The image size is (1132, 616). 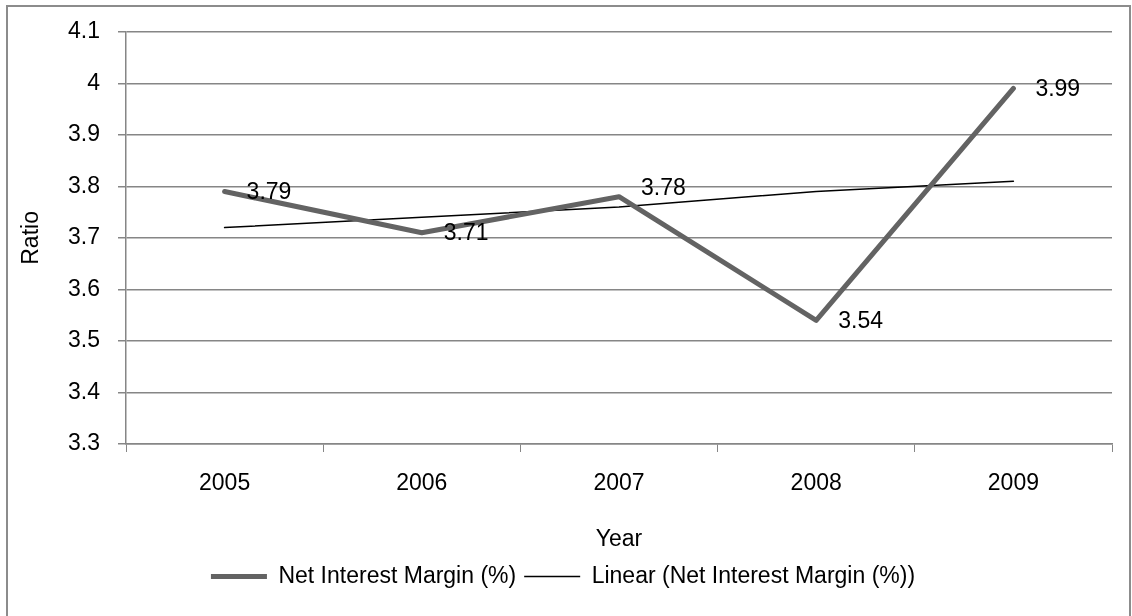 I want to click on data-label: 3.54, so click(x=861, y=319).